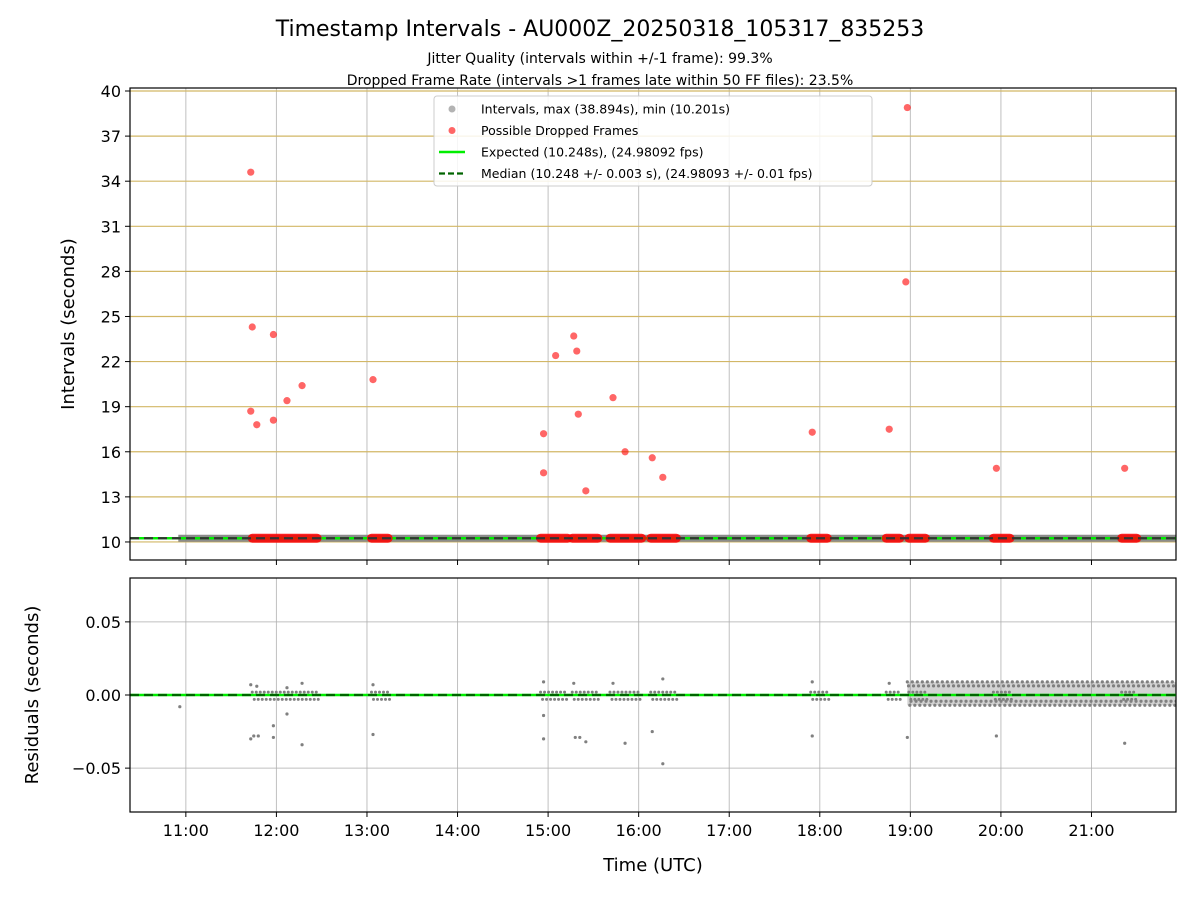 The image size is (1200, 900). I want to click on intervals-ytick-label: 31, so click(111, 226).